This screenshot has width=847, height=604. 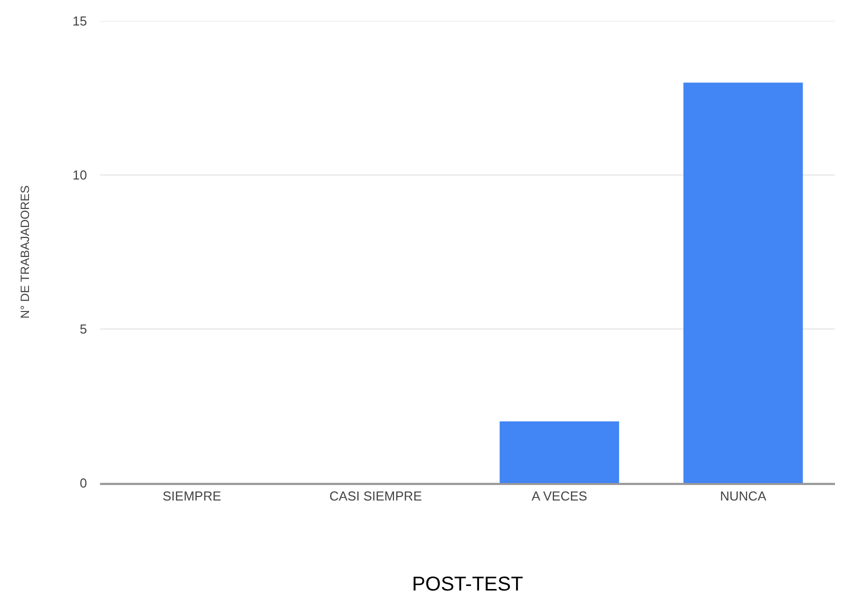 What do you see at coordinates (743, 496) in the screenshot?
I see `x-tick-label: NUNCA` at bounding box center [743, 496].